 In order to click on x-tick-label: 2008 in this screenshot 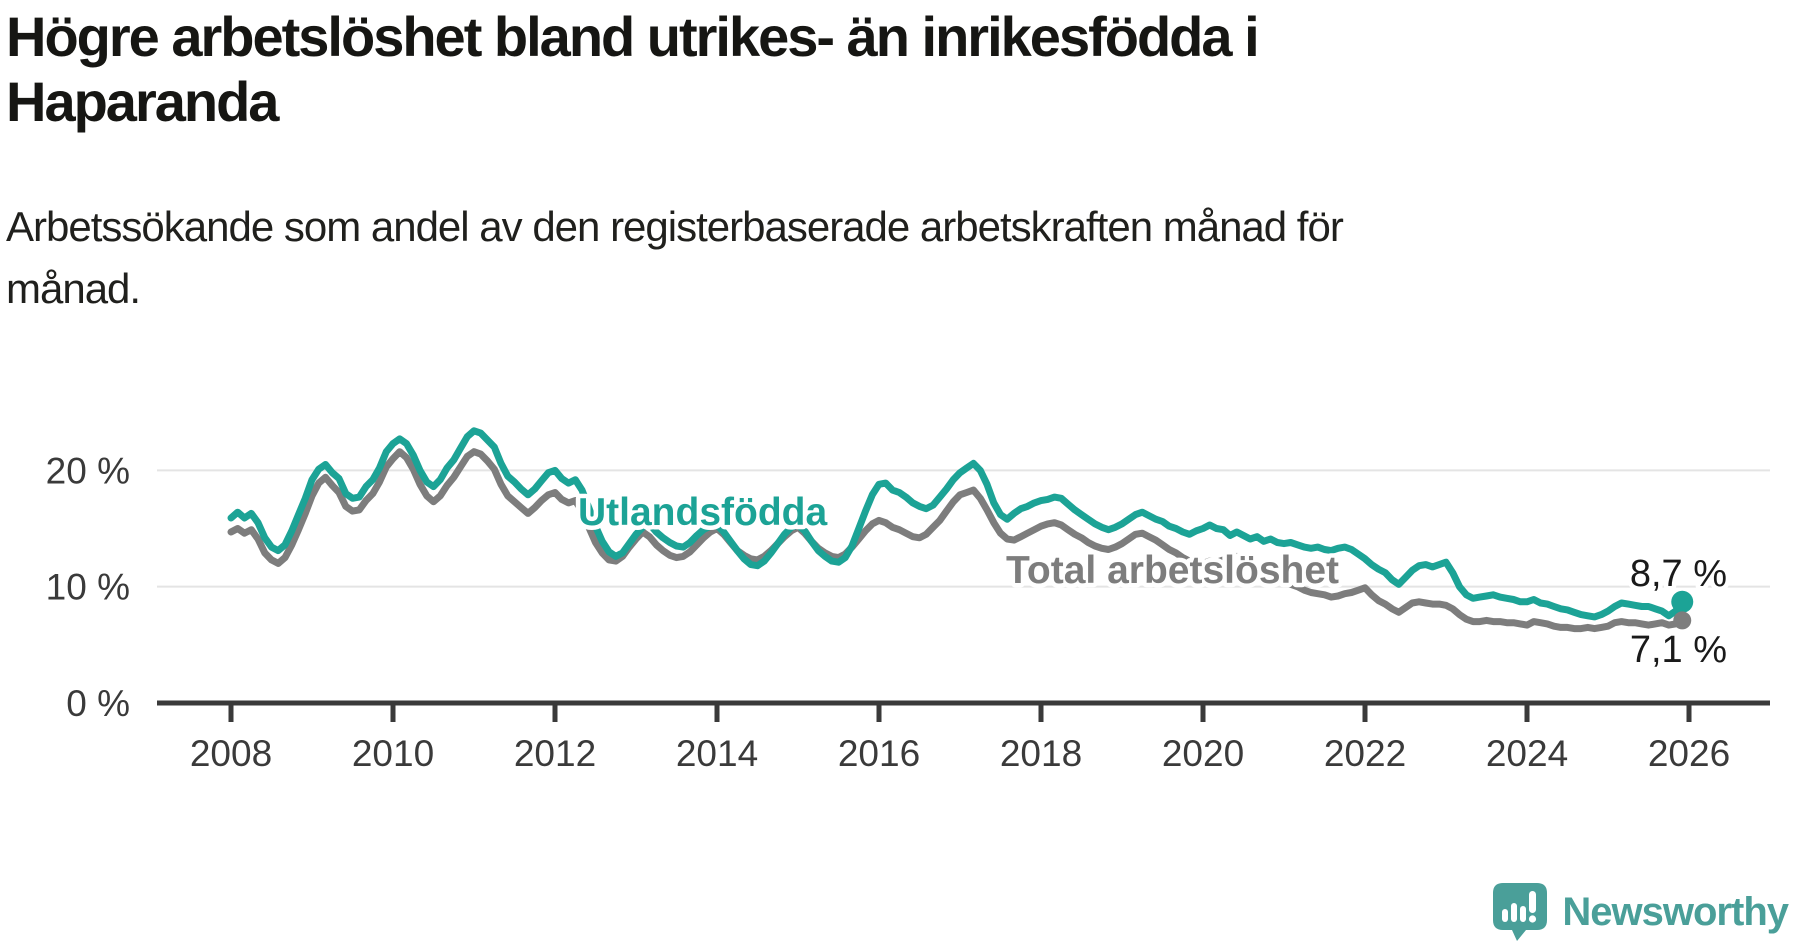, I will do `click(231, 753)`.